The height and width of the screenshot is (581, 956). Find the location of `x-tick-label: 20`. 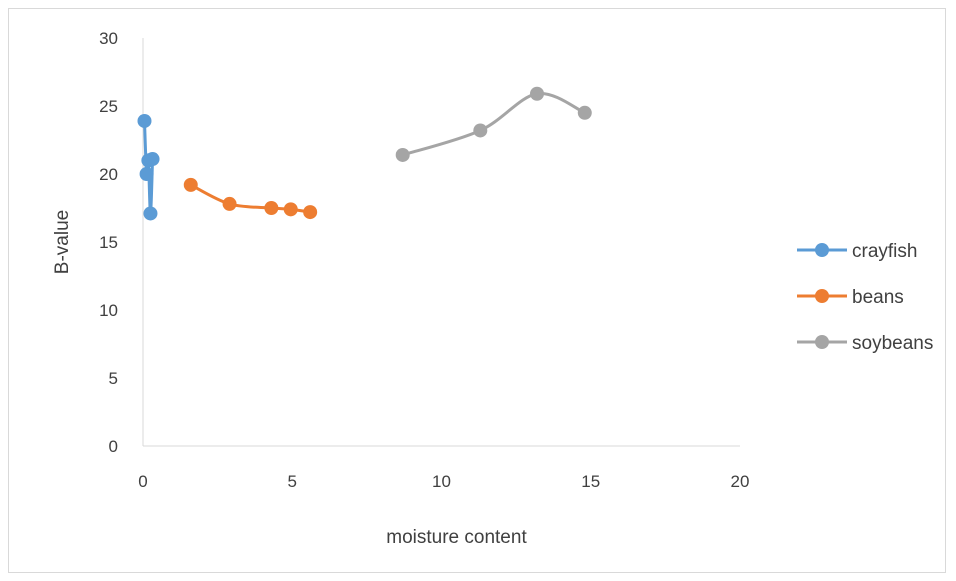

x-tick-label: 20 is located at coordinates (740, 481).